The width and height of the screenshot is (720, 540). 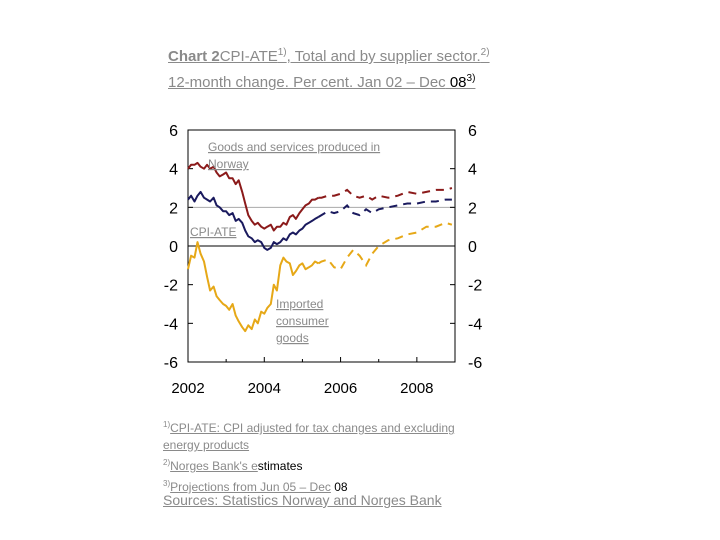 What do you see at coordinates (248, 56) in the screenshot?
I see `chart-title-name: CPI-ATE` at bounding box center [248, 56].